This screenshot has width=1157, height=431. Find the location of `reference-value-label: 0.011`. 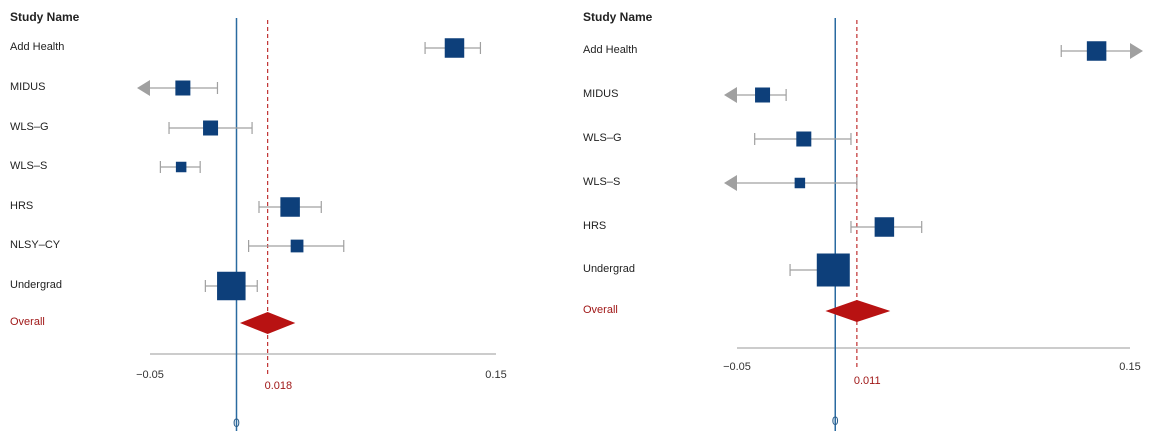

reference-value-label: 0.011 is located at coordinates (867, 381).